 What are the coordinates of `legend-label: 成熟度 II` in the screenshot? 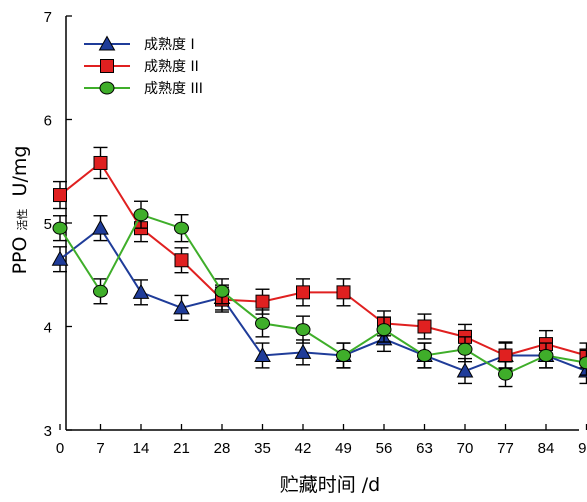 It's located at (171, 67).